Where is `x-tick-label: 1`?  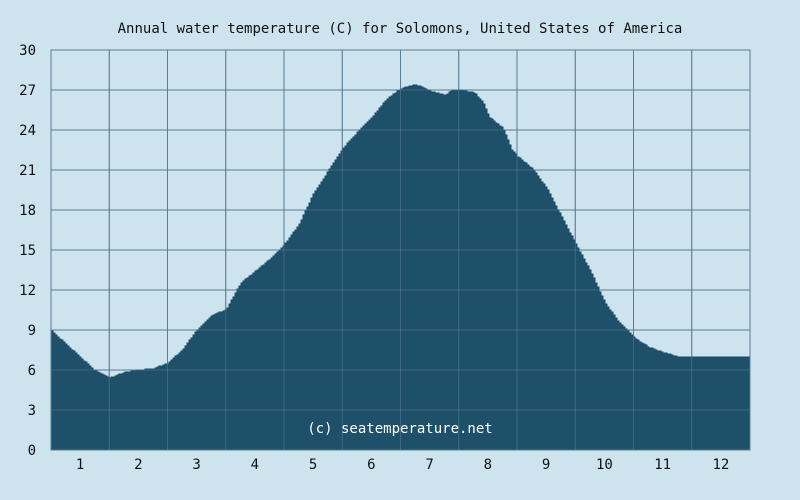
x-tick-label: 1 is located at coordinates (80, 465).